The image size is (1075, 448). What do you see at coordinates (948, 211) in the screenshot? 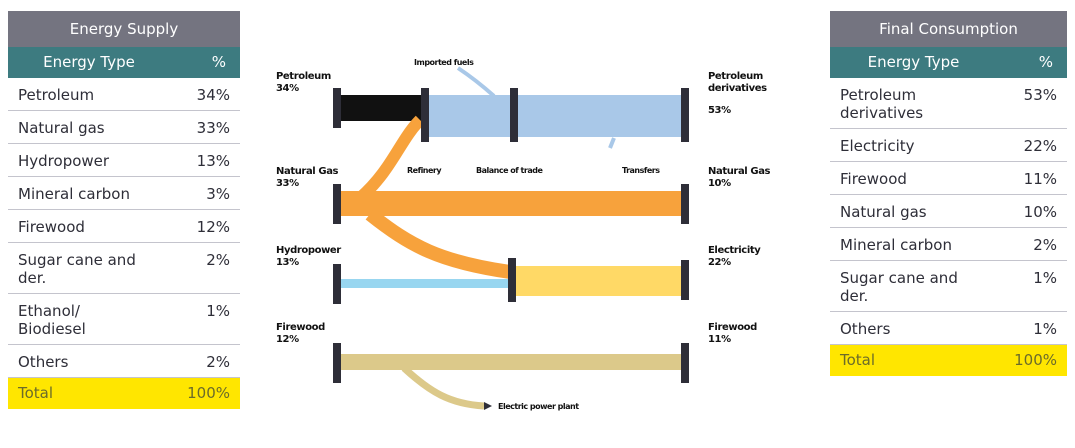
I see `table-row: Natural gas 10%` at bounding box center [948, 211].